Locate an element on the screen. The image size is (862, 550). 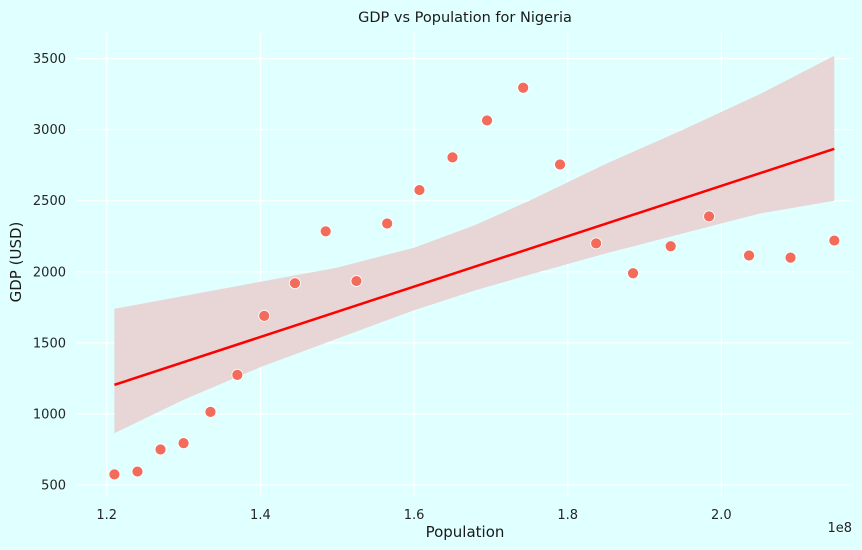
y-axis-label: GDP (USD) is located at coordinates (16, 262).